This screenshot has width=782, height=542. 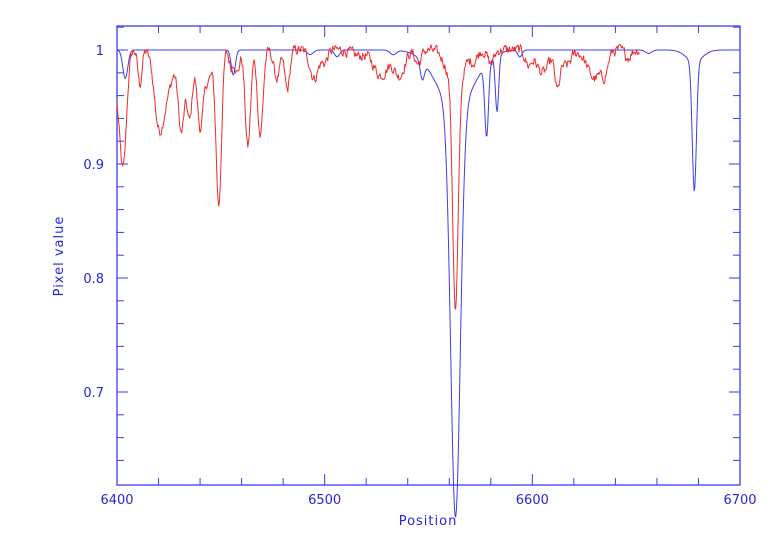 What do you see at coordinates (428, 521) in the screenshot?
I see `x-axis-label: Position` at bounding box center [428, 521].